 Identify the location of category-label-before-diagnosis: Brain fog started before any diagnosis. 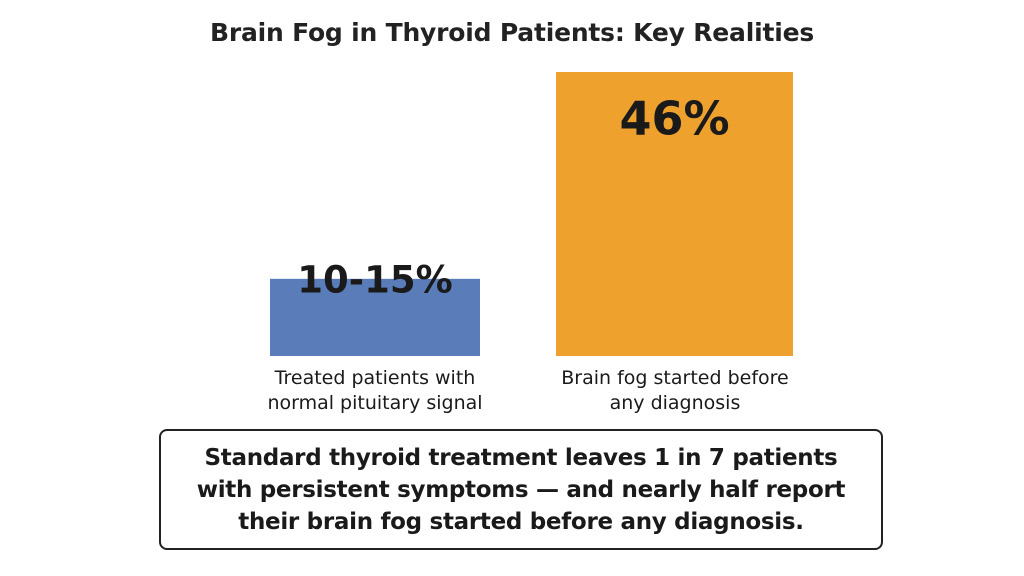
(675, 391).